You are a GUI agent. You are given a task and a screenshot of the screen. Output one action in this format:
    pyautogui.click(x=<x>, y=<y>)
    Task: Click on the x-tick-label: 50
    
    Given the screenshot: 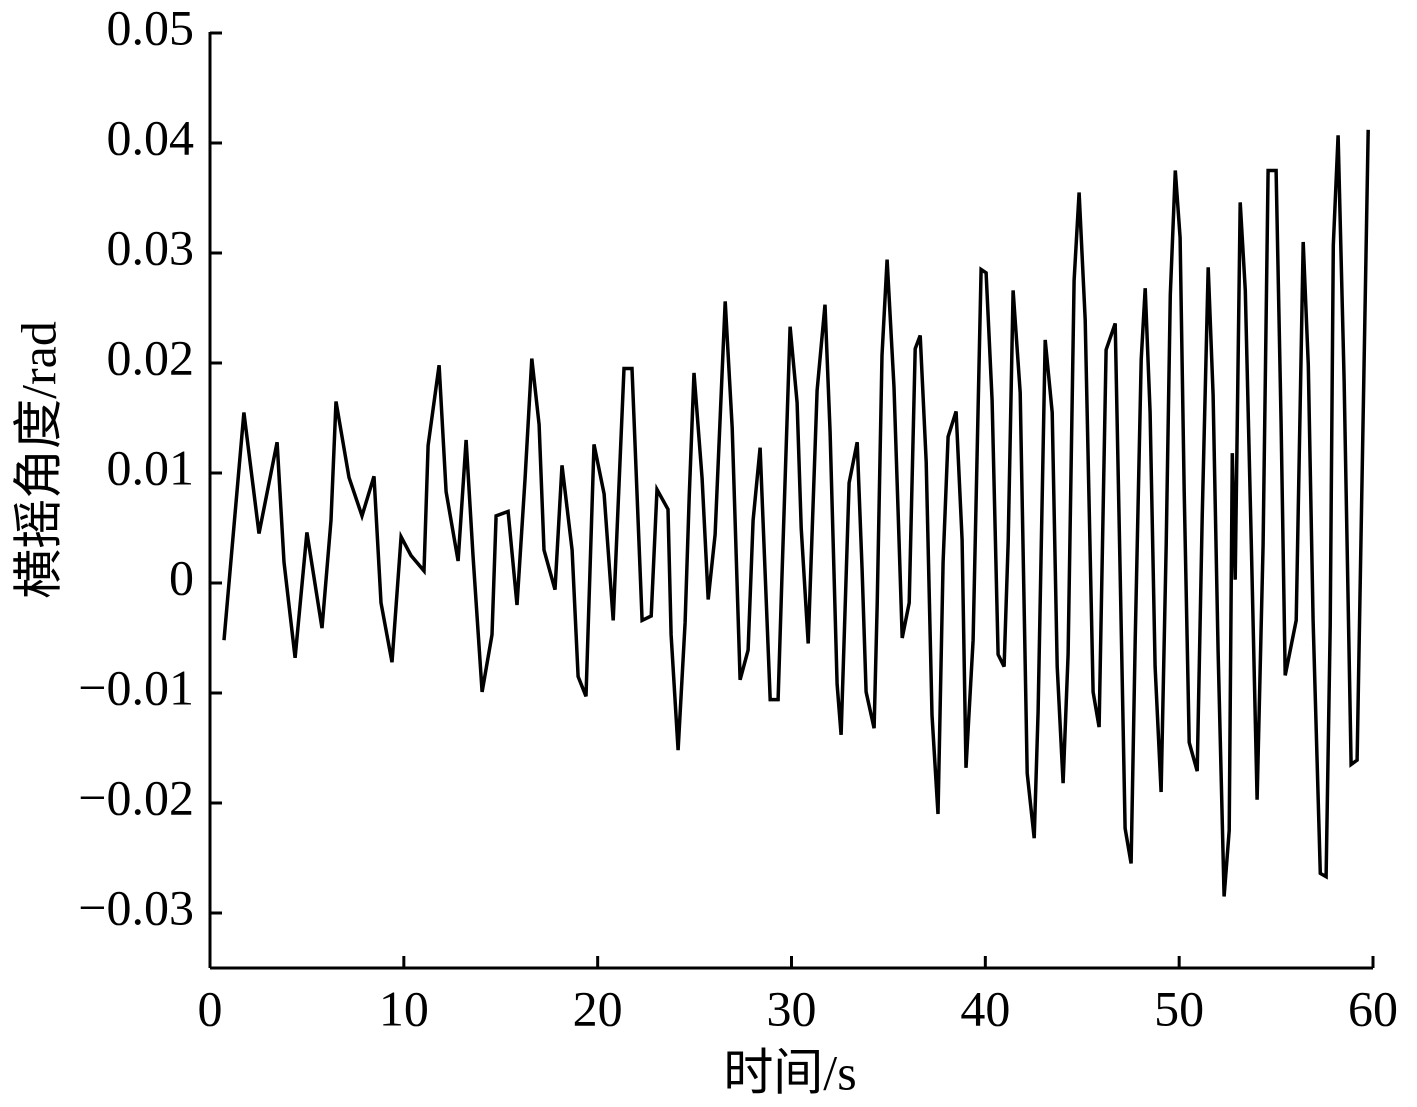 What is the action you would take?
    pyautogui.click(x=1179, y=1008)
    